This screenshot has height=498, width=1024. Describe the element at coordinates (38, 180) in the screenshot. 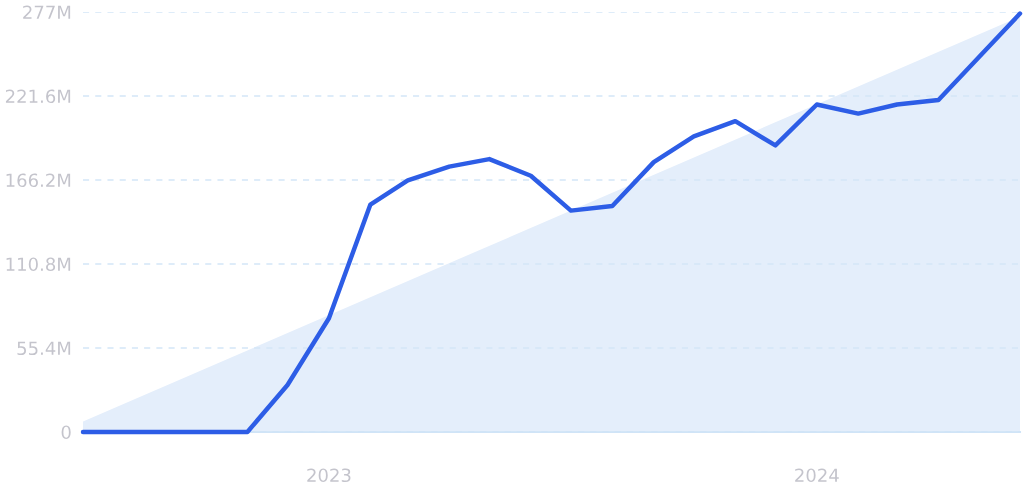

I see `y-tick-label: 166.2M` at that location.